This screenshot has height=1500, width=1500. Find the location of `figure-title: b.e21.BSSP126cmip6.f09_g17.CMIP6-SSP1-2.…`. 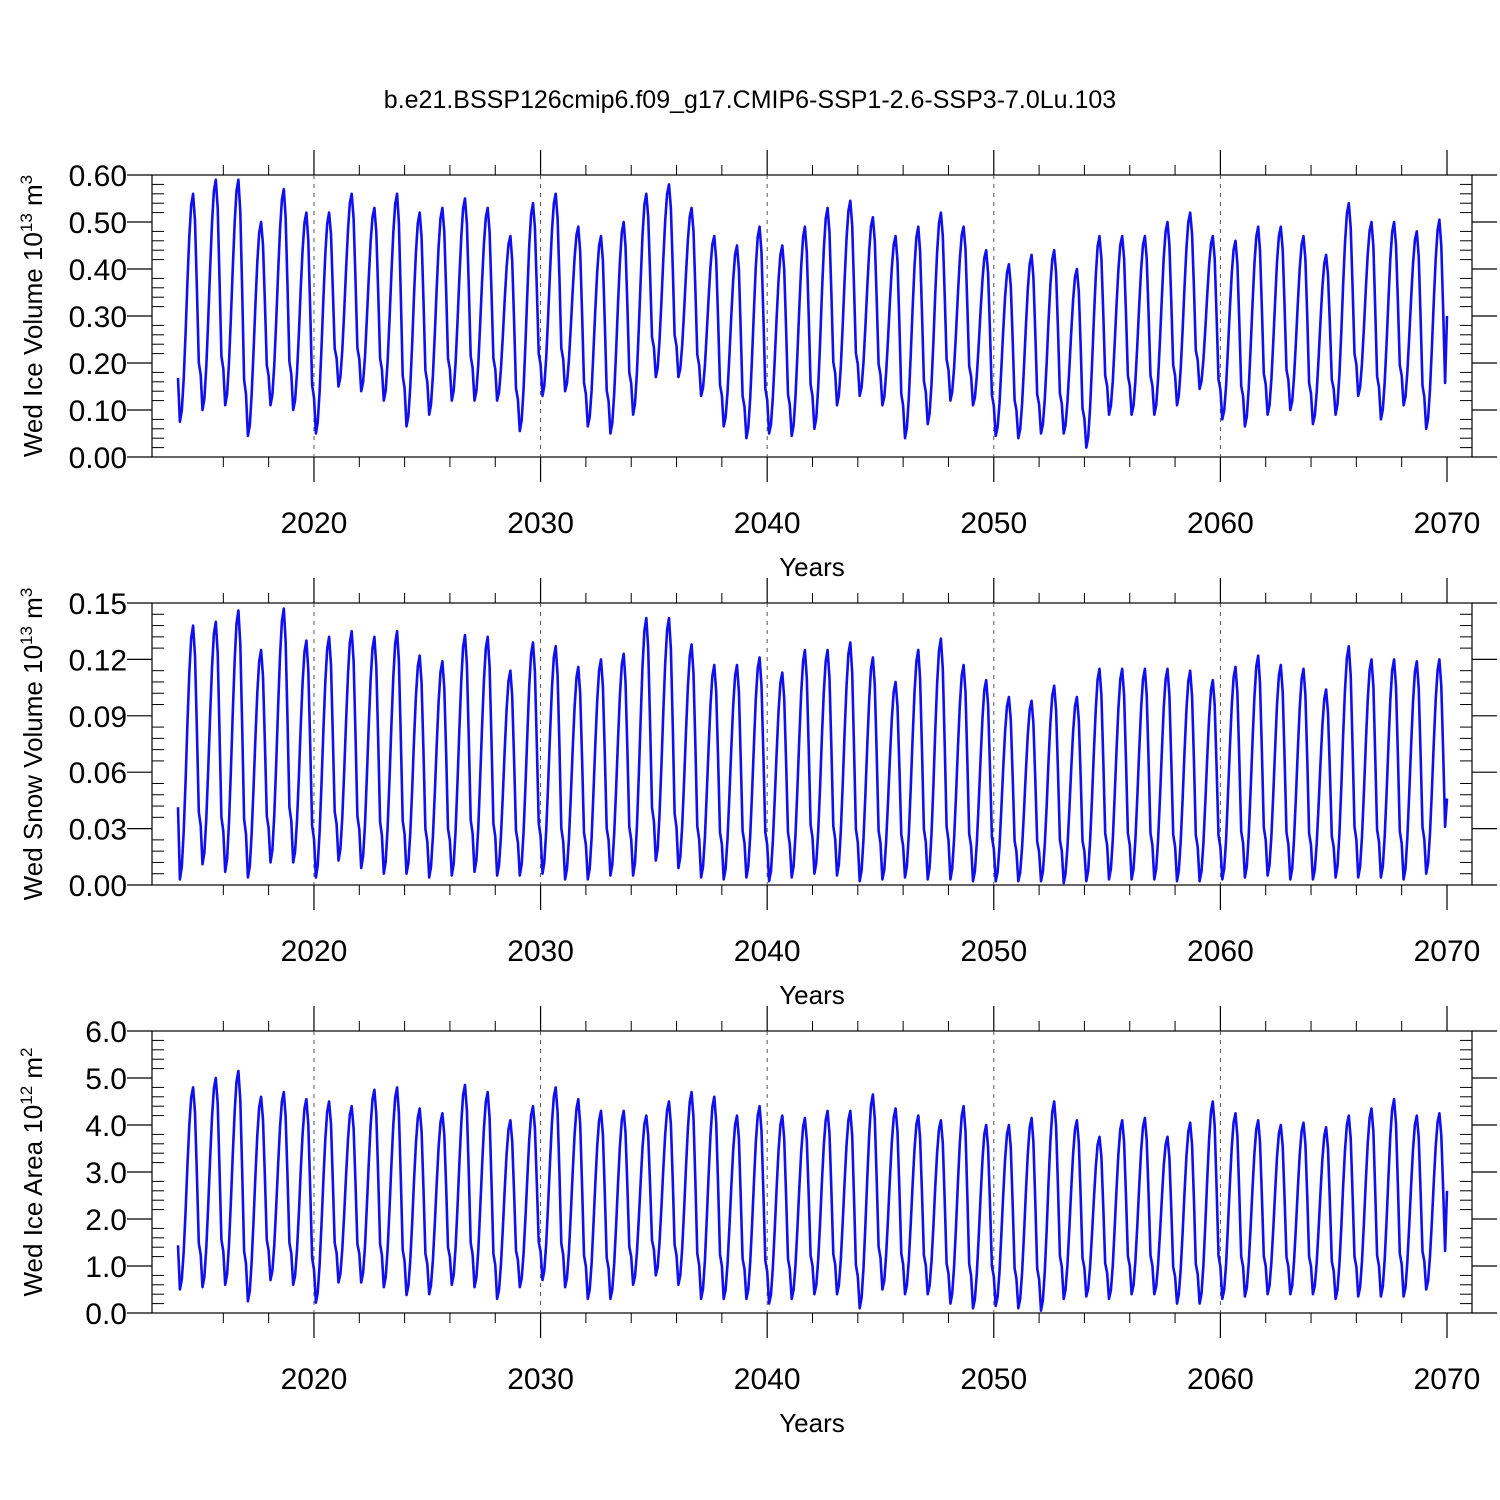

figure-title: b.e21.BSSP126cmip6.f09_g17.CMIP6-SSP1-2.… is located at coordinates (750, 100).